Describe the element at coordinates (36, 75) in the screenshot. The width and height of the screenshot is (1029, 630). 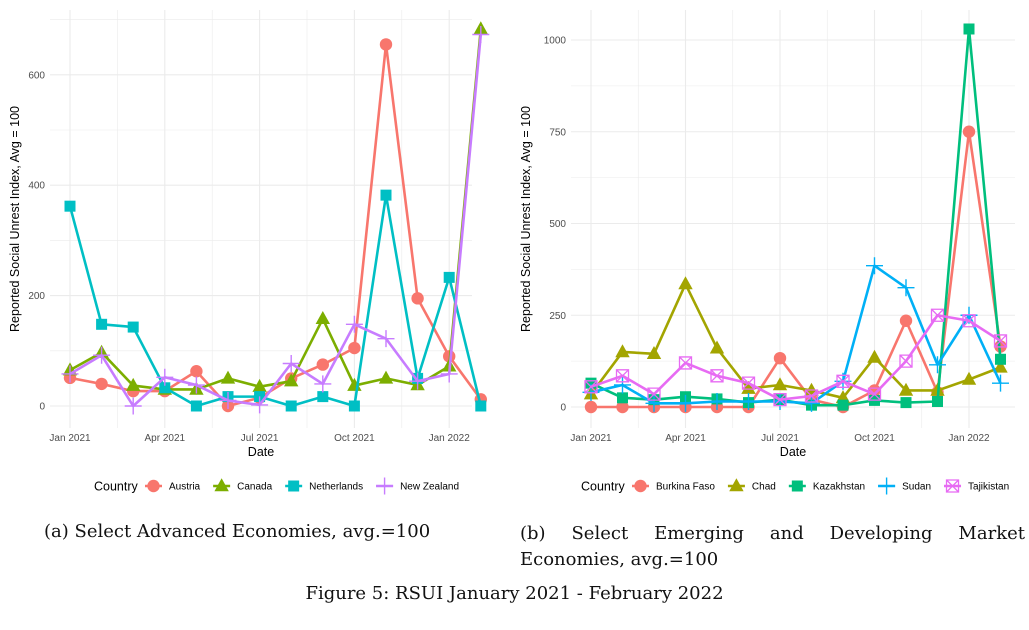
I see `y-tick-label: 600` at that location.